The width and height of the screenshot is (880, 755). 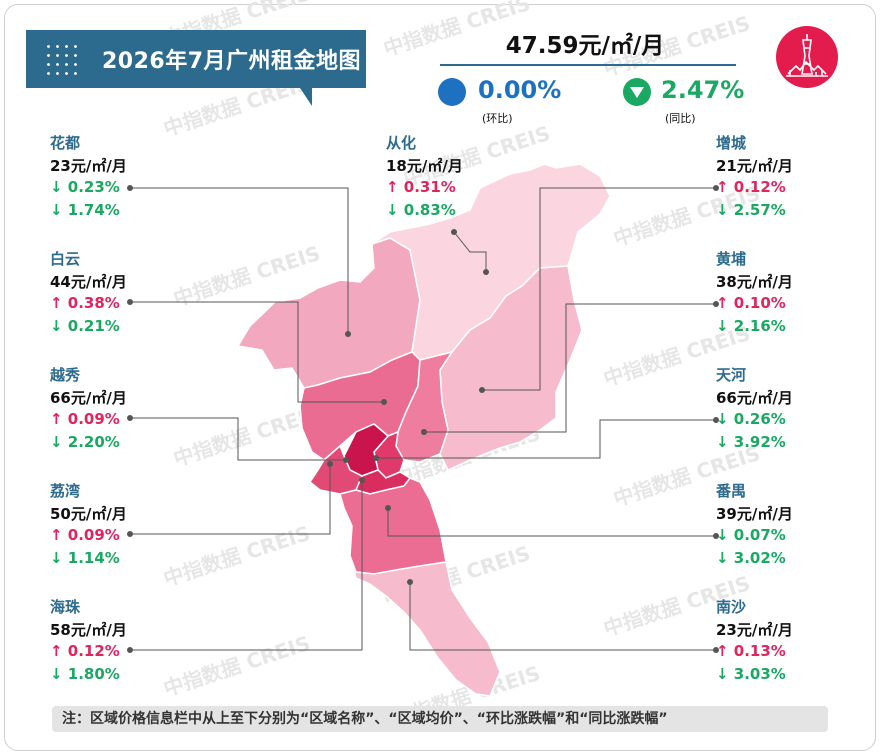 What do you see at coordinates (731, 259) in the screenshot?
I see `district-name: 黄埔` at bounding box center [731, 259].